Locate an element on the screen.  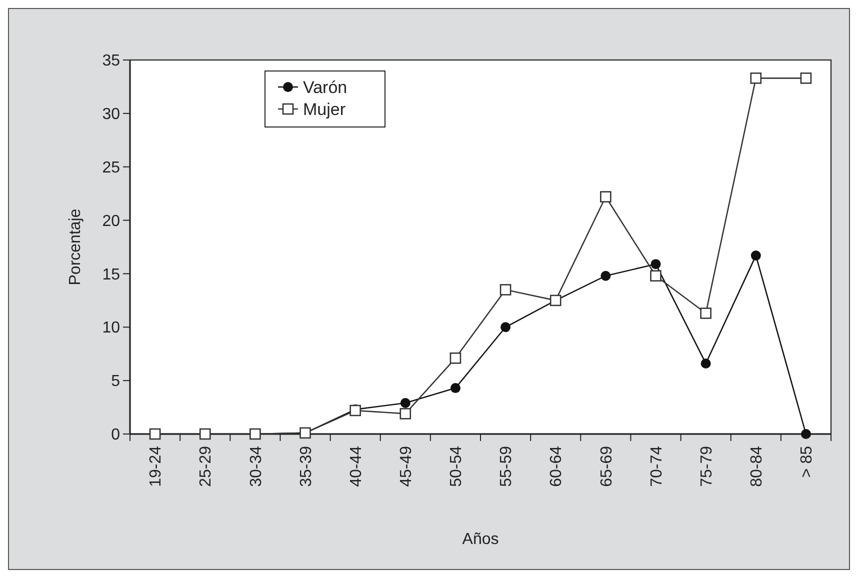
legend-label: Varón is located at coordinates (325, 87).